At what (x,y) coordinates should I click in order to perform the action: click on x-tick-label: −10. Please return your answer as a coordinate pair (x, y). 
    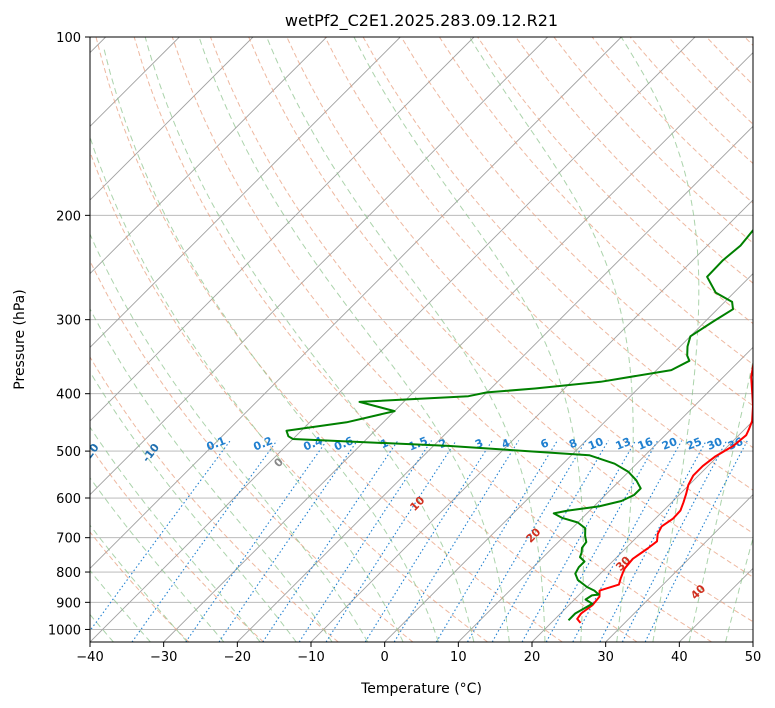
    Looking at the image, I should click on (310, 657).